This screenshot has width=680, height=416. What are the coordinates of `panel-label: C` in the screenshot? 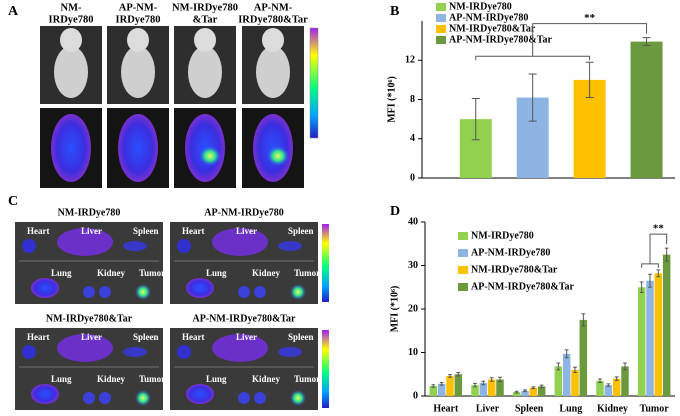 It's located at (13, 201).